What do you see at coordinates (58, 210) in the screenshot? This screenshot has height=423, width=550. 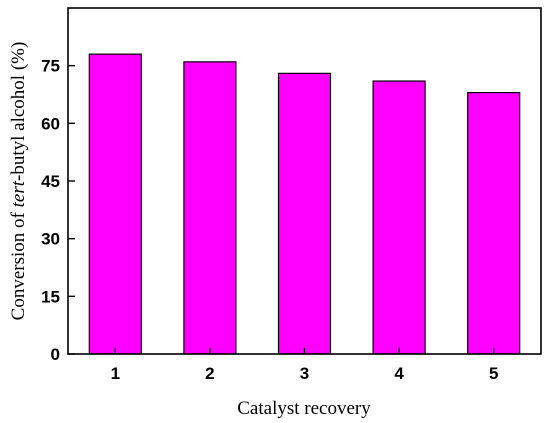 I see `y-axis-ticks: 0 15 30 45 60 75` at bounding box center [58, 210].